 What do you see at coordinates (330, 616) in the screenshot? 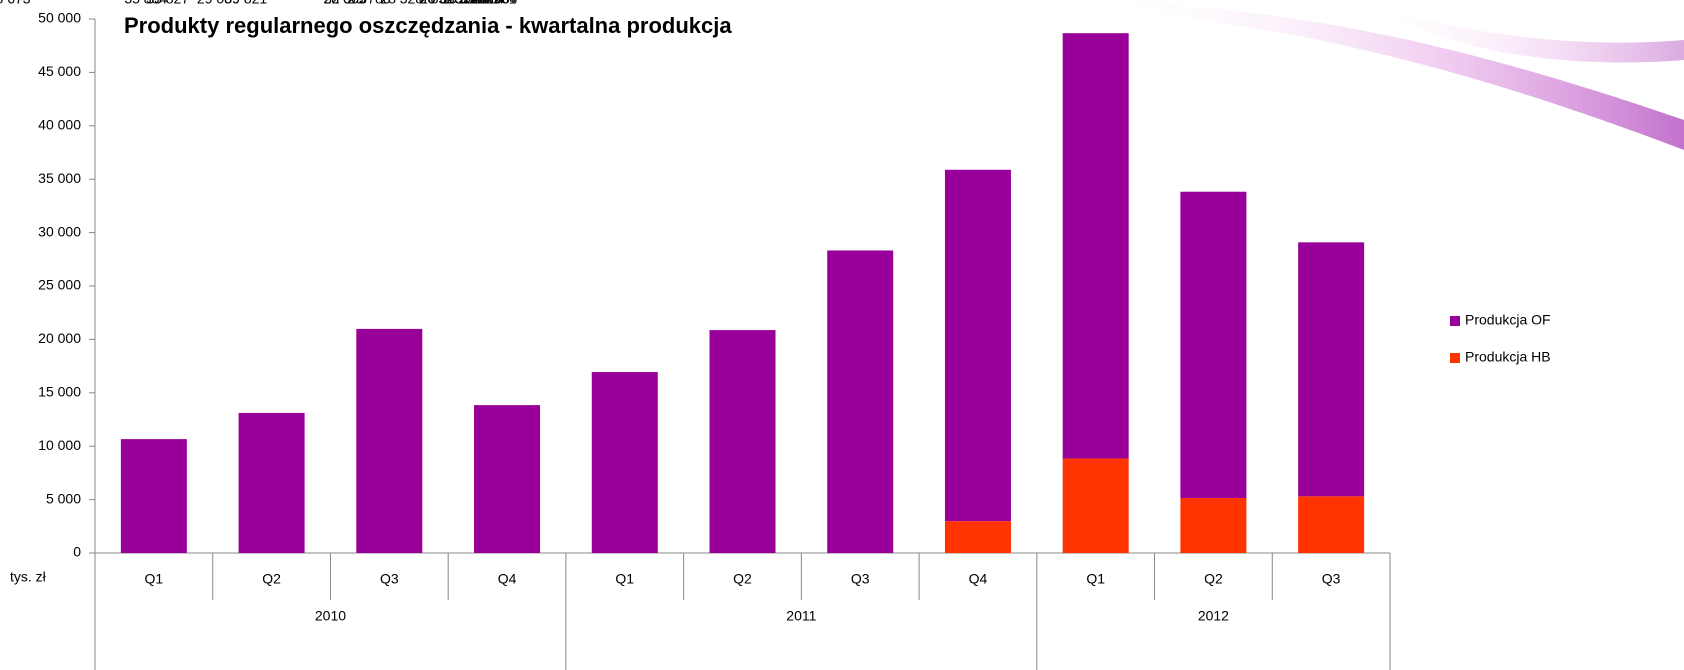
I see `x-group-label: 2010` at bounding box center [330, 616].